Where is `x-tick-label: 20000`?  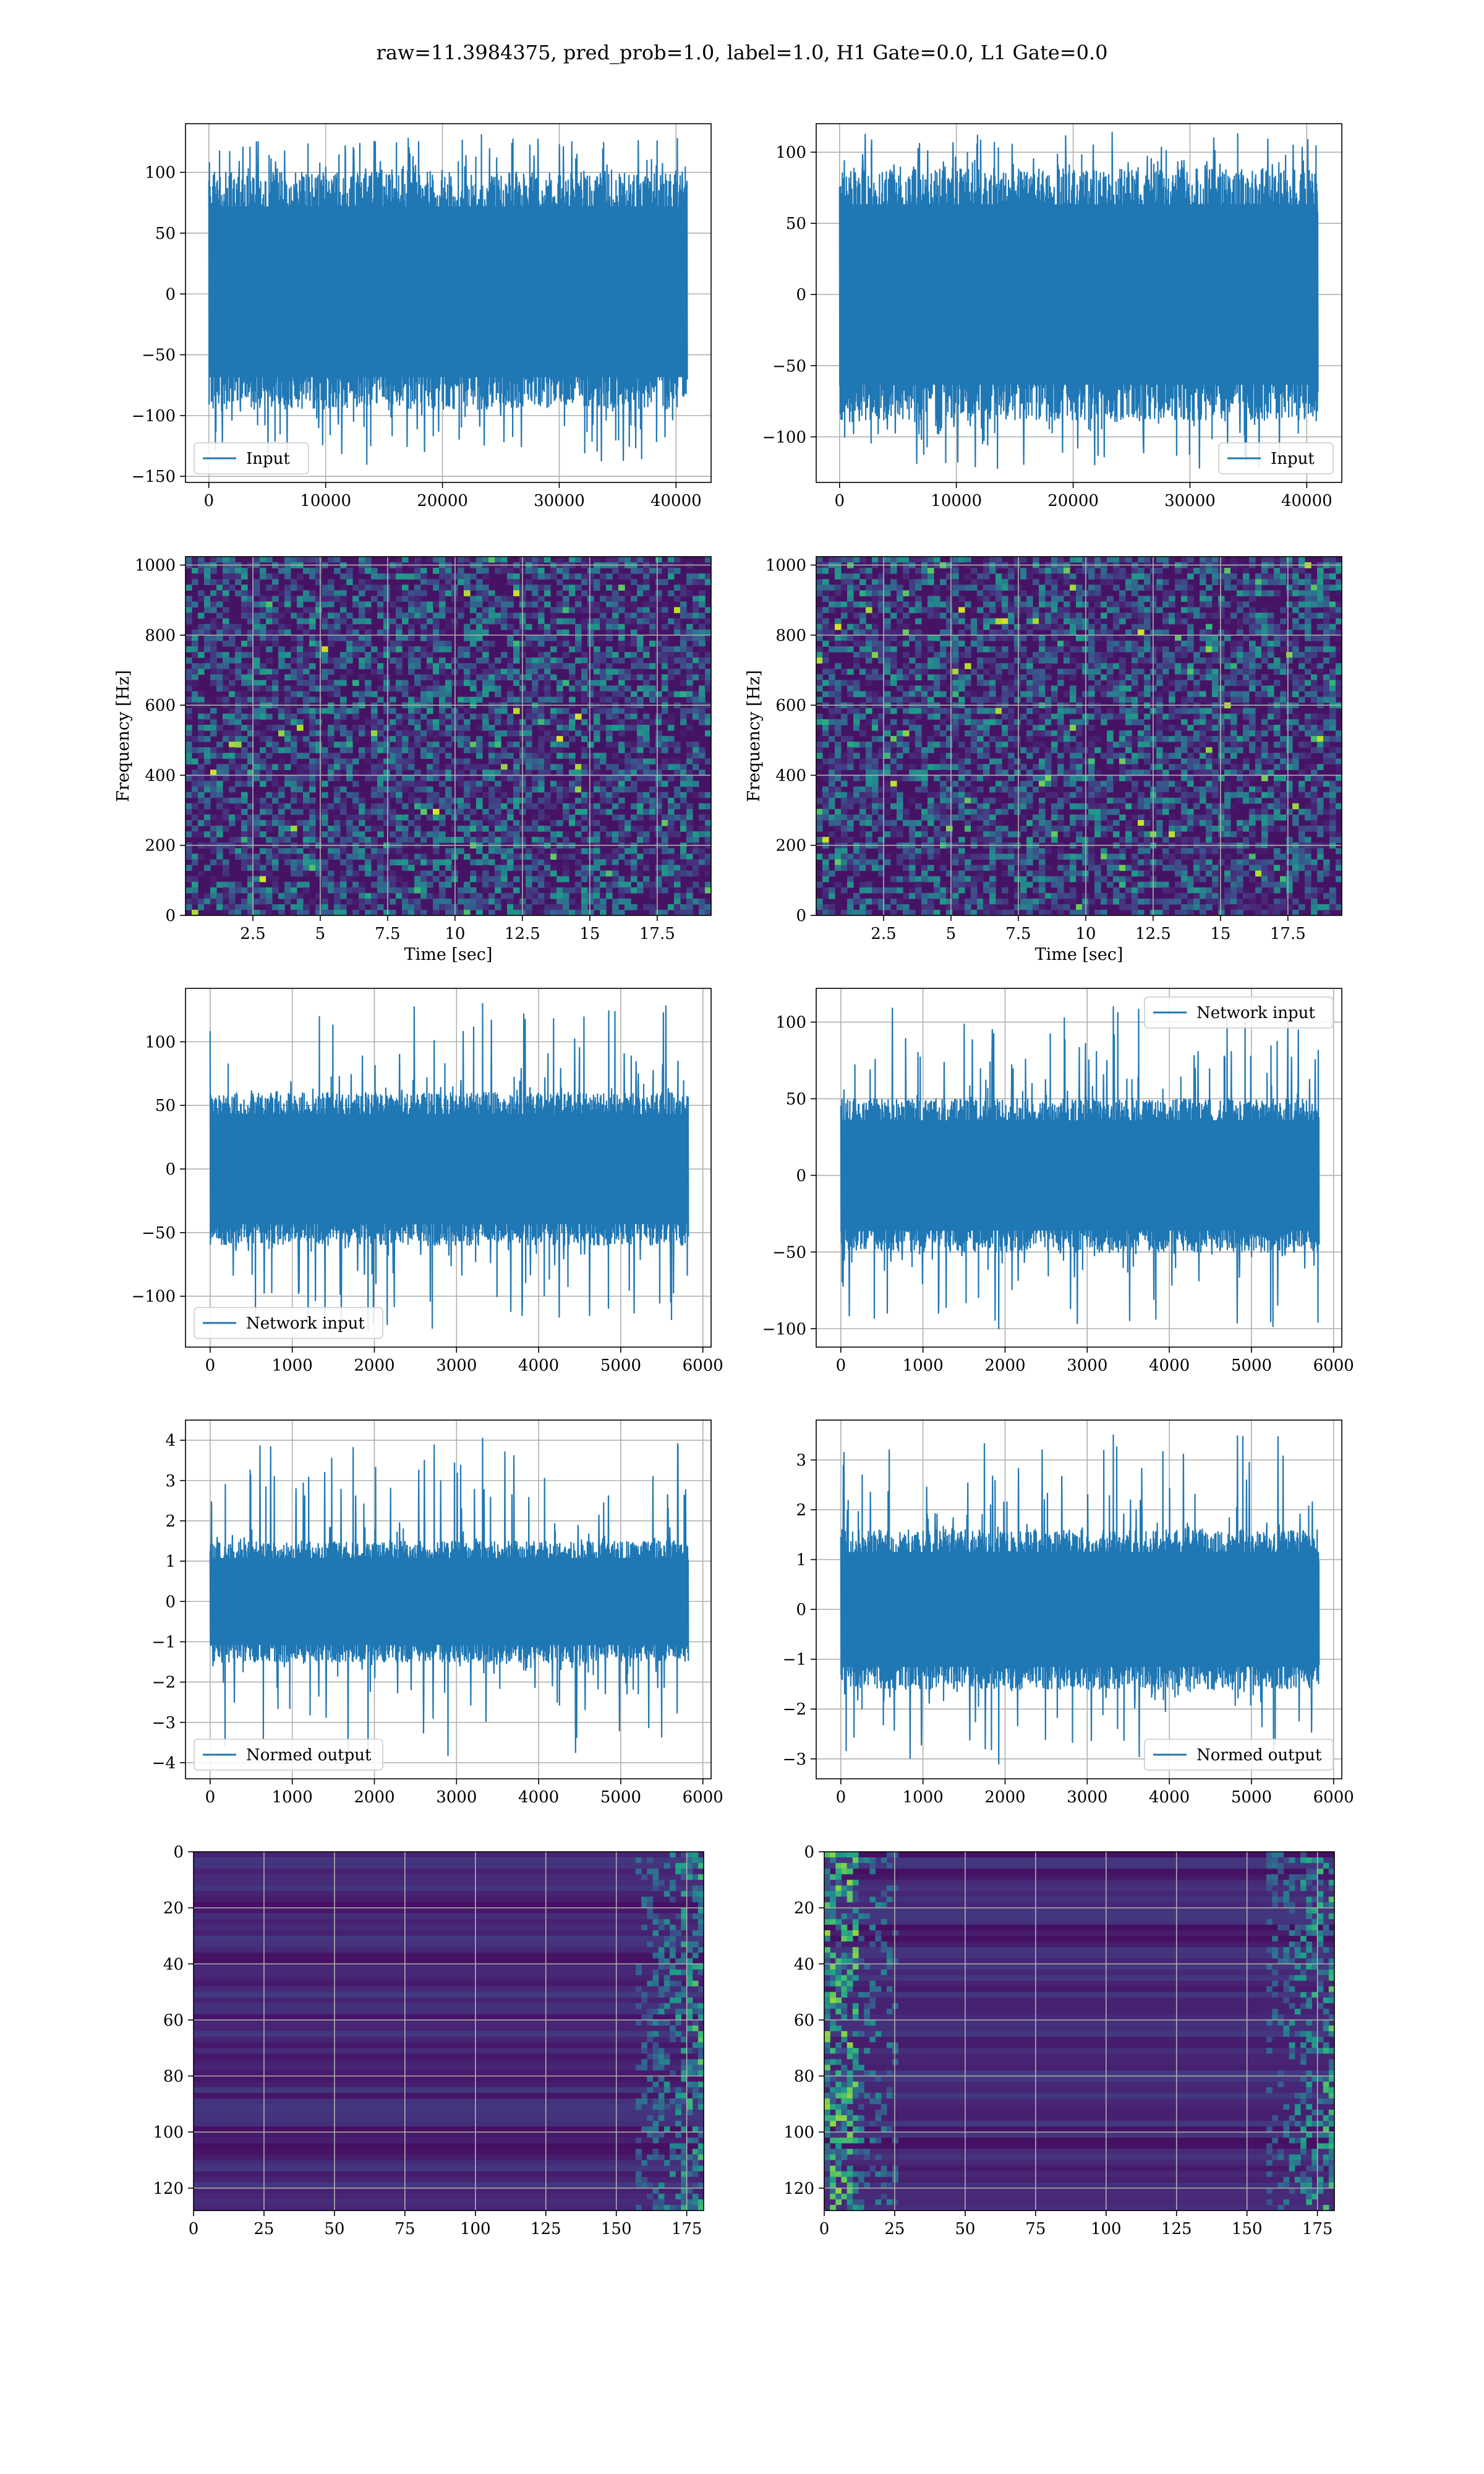 x-tick-label: 20000 is located at coordinates (1073, 501).